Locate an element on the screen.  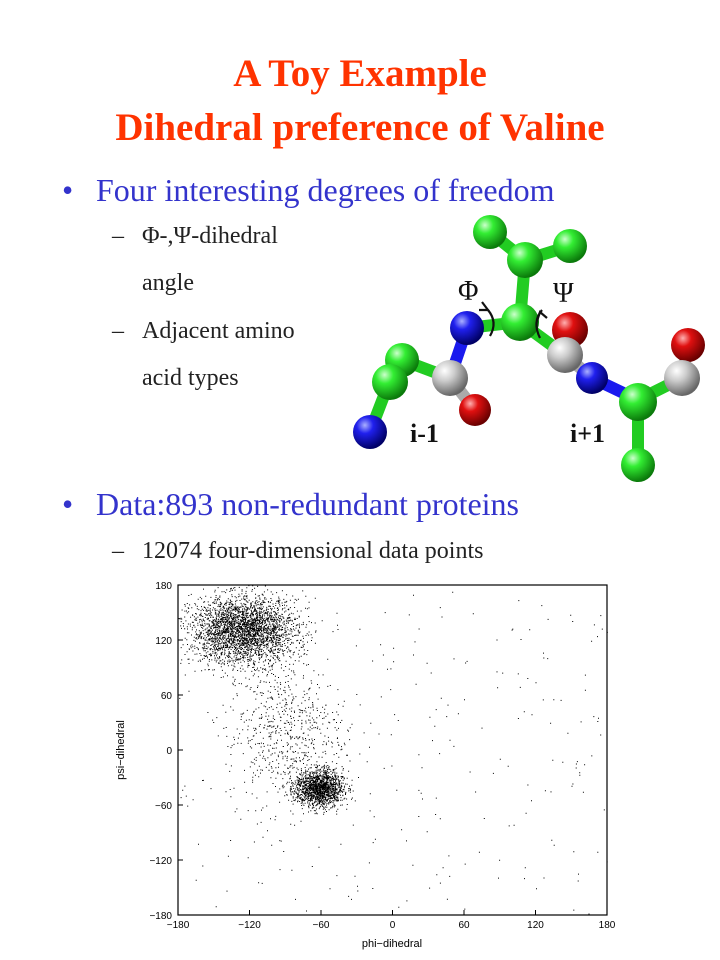
sub-bullet-dihedral-line1: – Φ-,Ψ-dihedral is located at coordinates (195, 236).